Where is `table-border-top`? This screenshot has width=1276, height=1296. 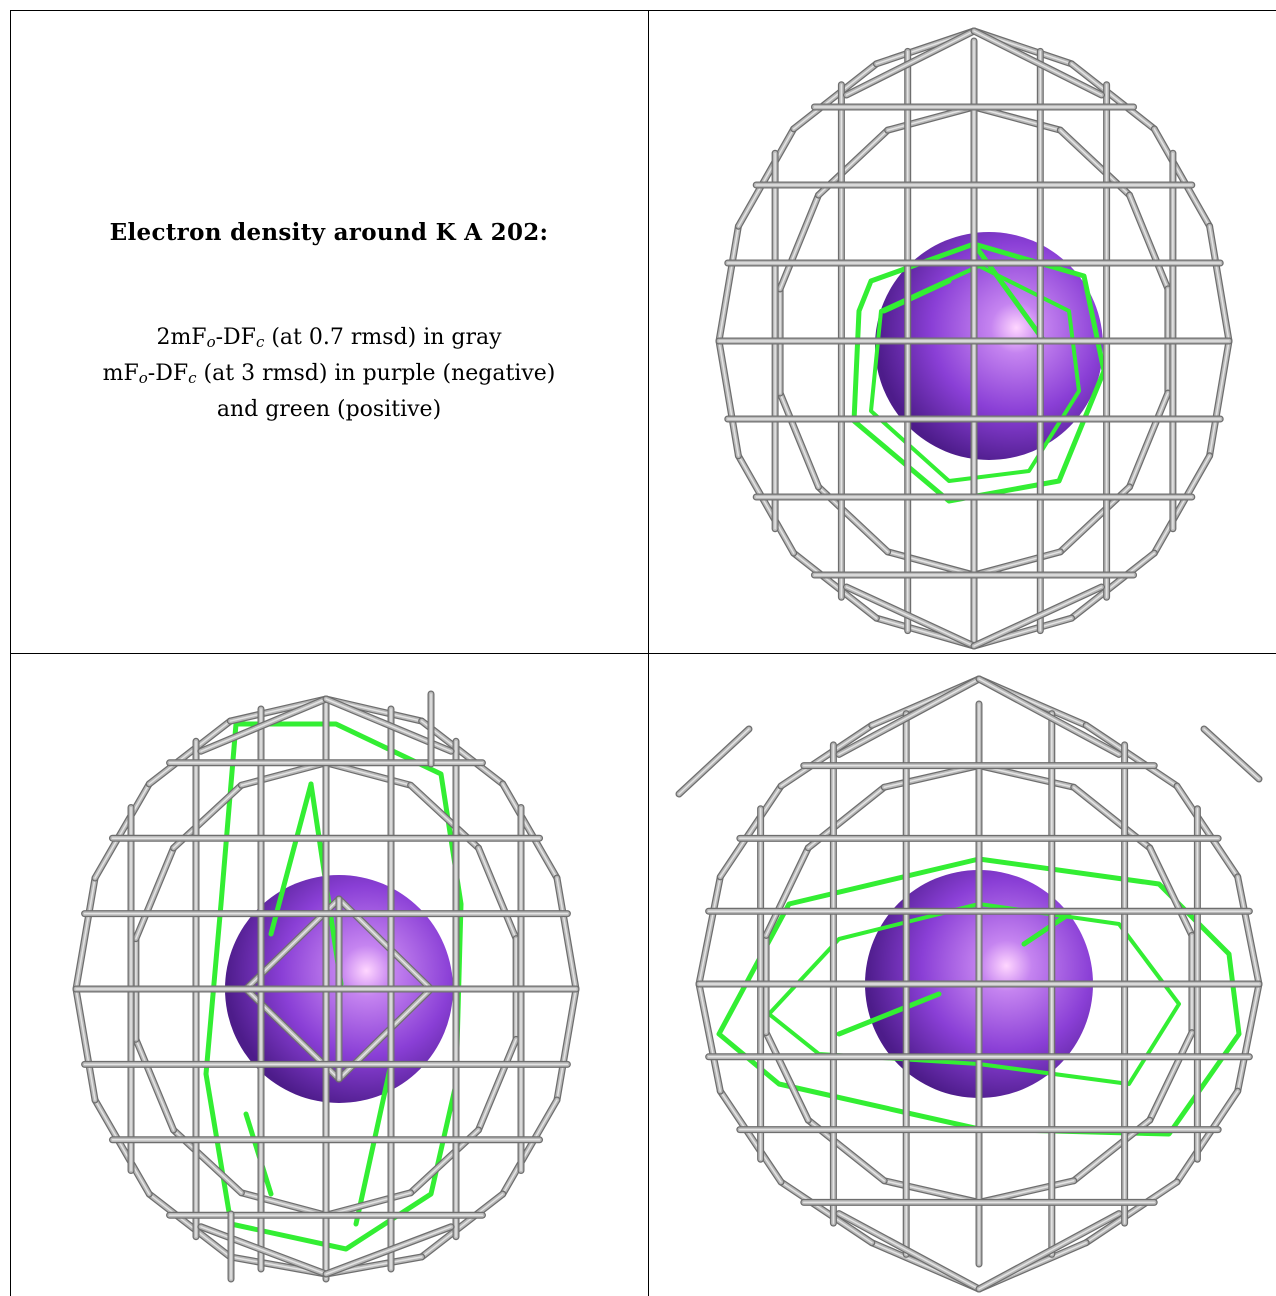
table-border-top is located at coordinates (643, 10).